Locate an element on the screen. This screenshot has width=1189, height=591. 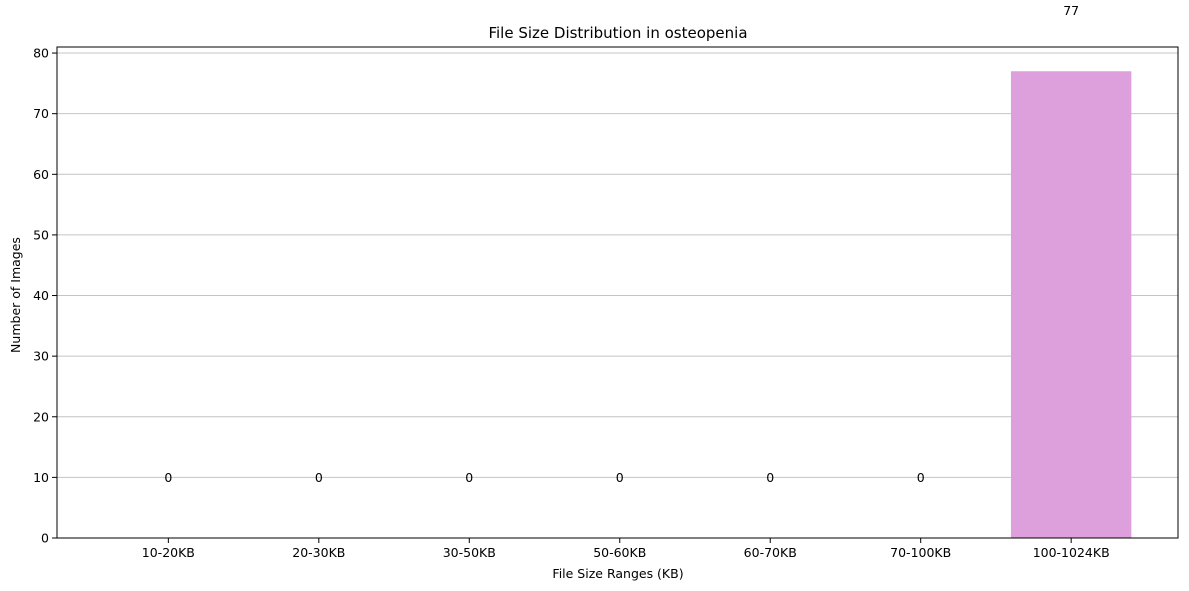
y-tick-label: 60 is located at coordinates (41, 174).